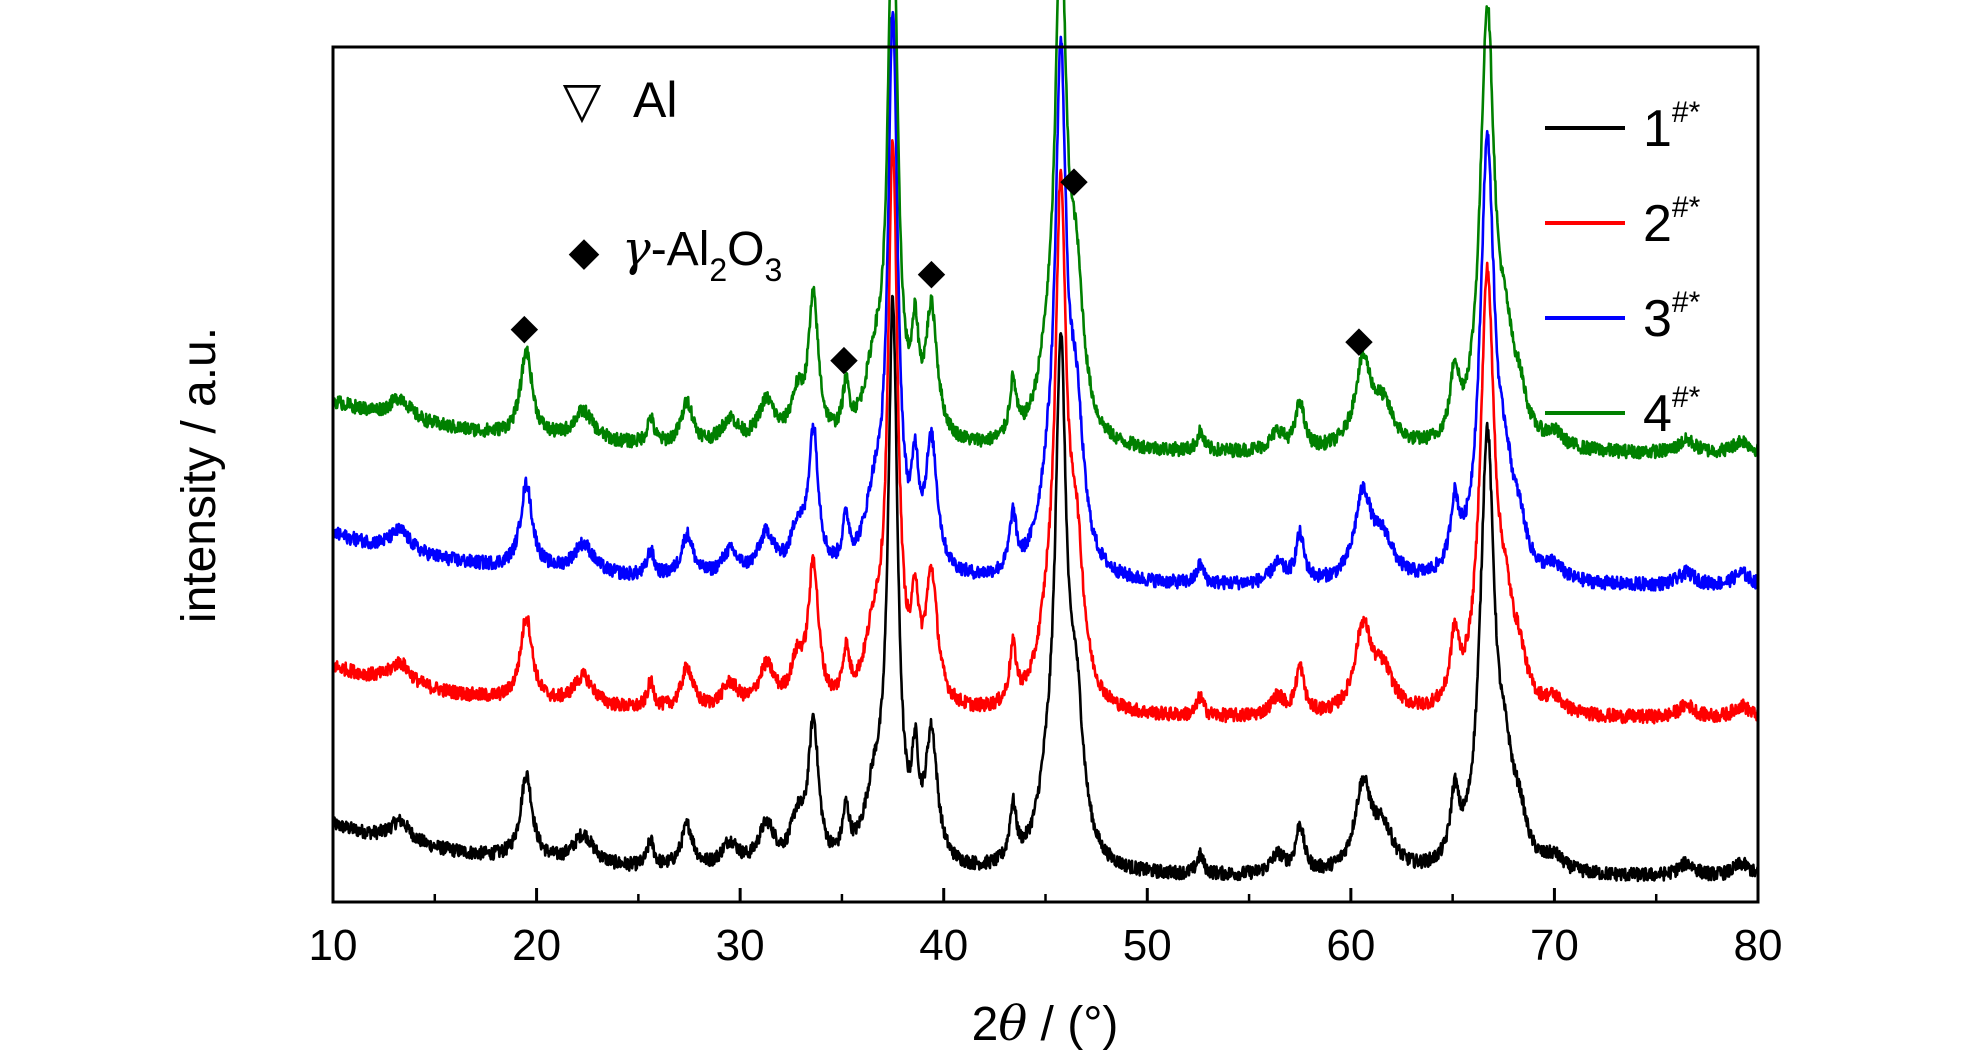 This screenshot has width=1984, height=1062. Describe the element at coordinates (680, 249) in the screenshot. I see `gamma-text-al: -Al` at that location.